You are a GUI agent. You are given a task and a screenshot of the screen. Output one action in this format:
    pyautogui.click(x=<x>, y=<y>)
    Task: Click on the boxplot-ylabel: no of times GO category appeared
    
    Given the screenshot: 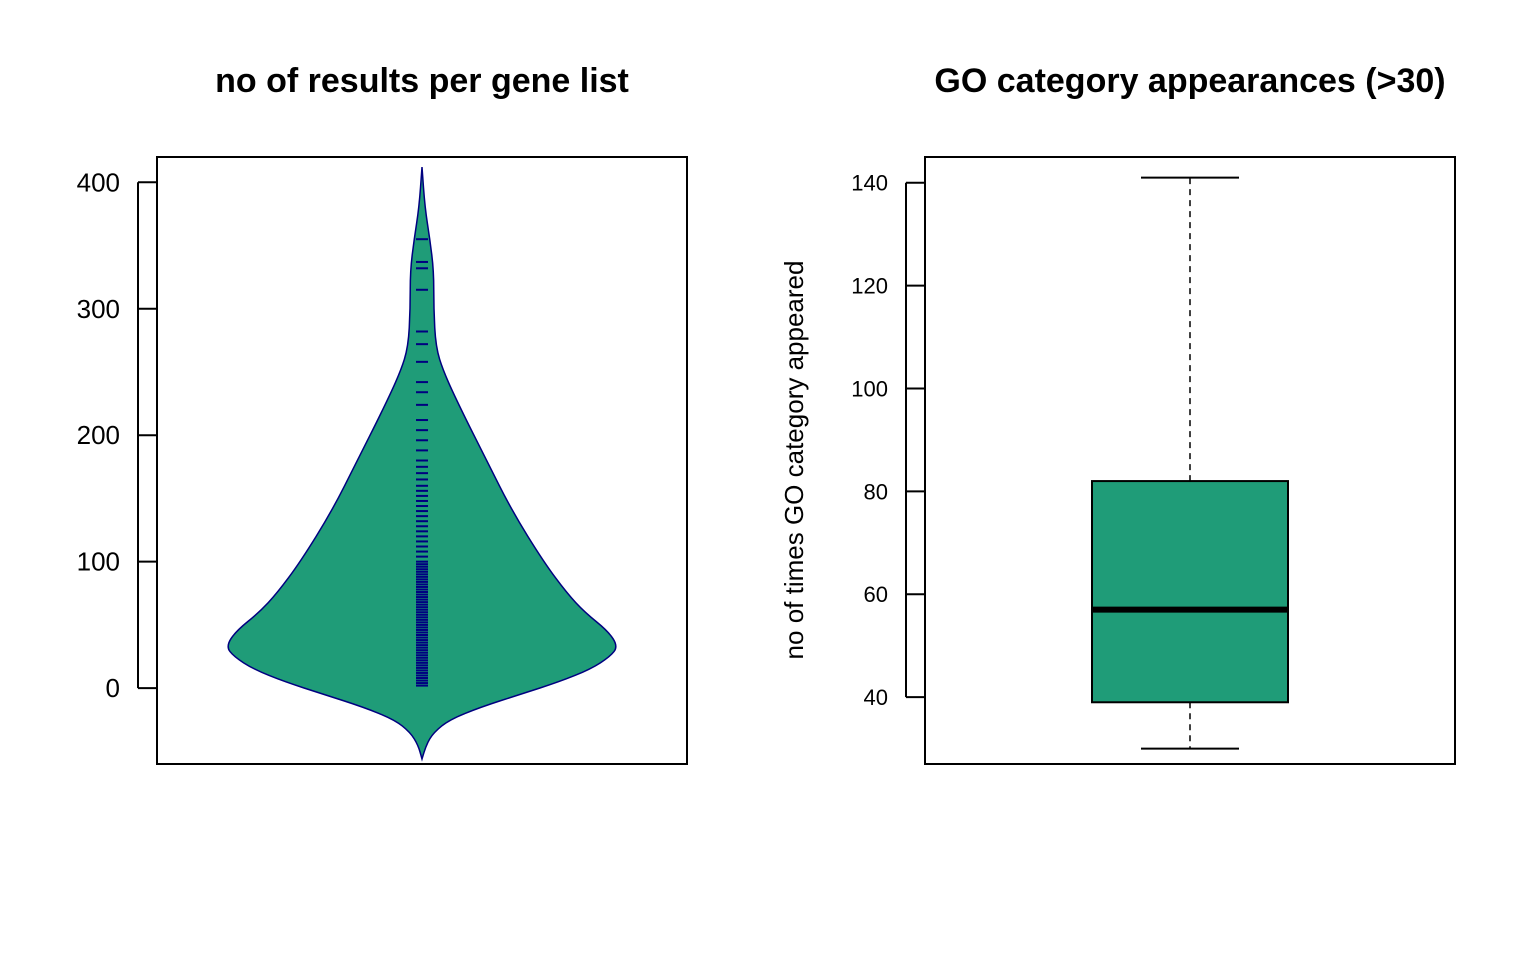 What is the action you would take?
    pyautogui.click(x=794, y=460)
    